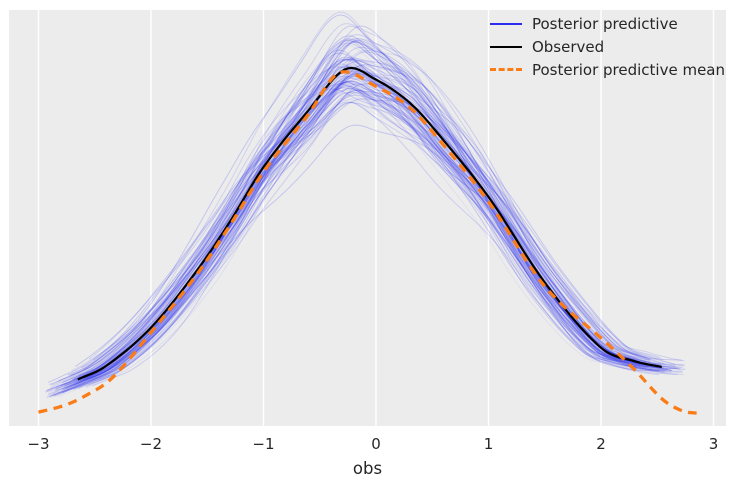  I want to click on x-tick-label: −1, so click(263, 444).